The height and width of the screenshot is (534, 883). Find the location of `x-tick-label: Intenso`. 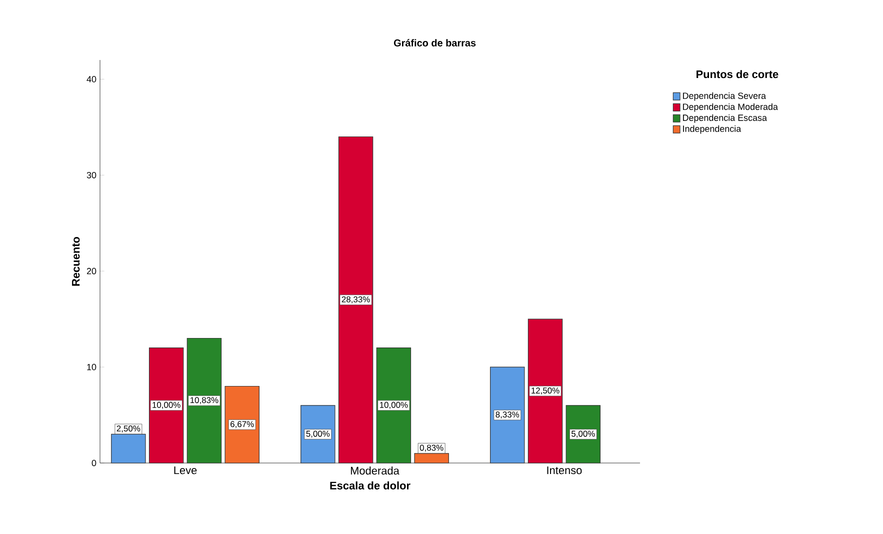

x-tick-label: Intenso is located at coordinates (564, 470).